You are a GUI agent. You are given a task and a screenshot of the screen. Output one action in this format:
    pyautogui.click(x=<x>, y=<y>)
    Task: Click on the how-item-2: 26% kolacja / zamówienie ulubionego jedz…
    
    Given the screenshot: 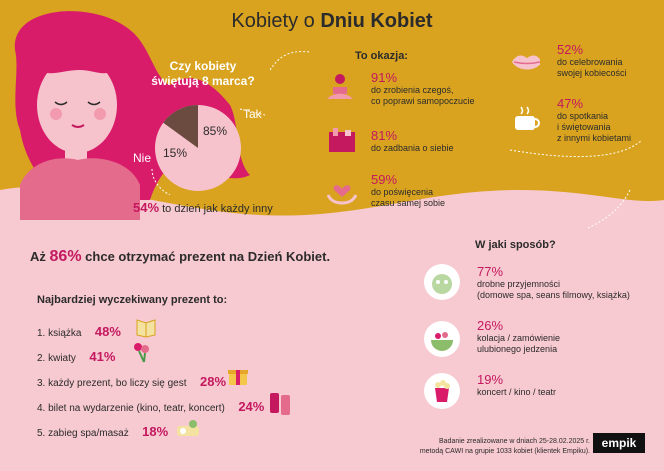 What is the action you would take?
    pyautogui.click(x=518, y=336)
    